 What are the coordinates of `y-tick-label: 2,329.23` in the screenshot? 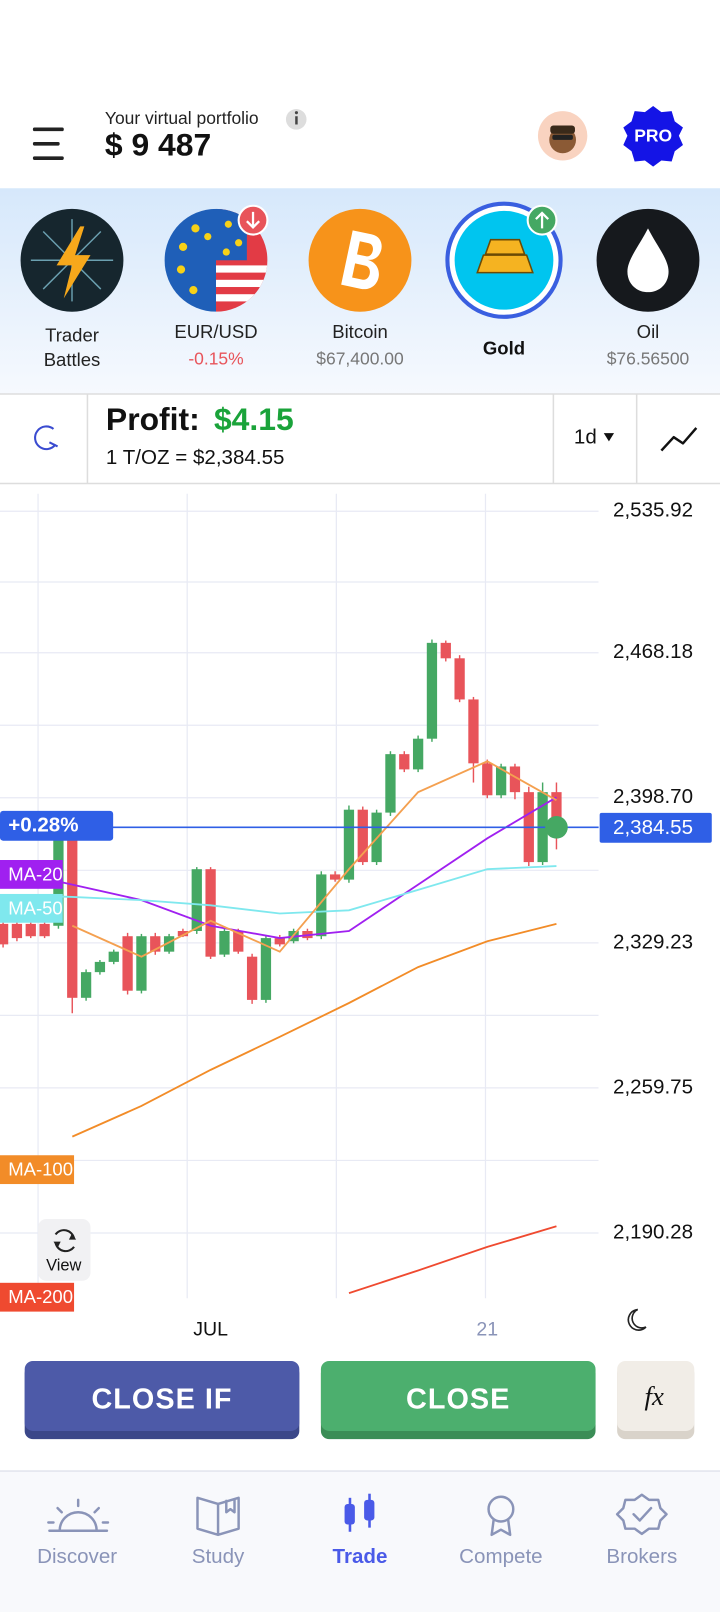 It's located at (653, 941).